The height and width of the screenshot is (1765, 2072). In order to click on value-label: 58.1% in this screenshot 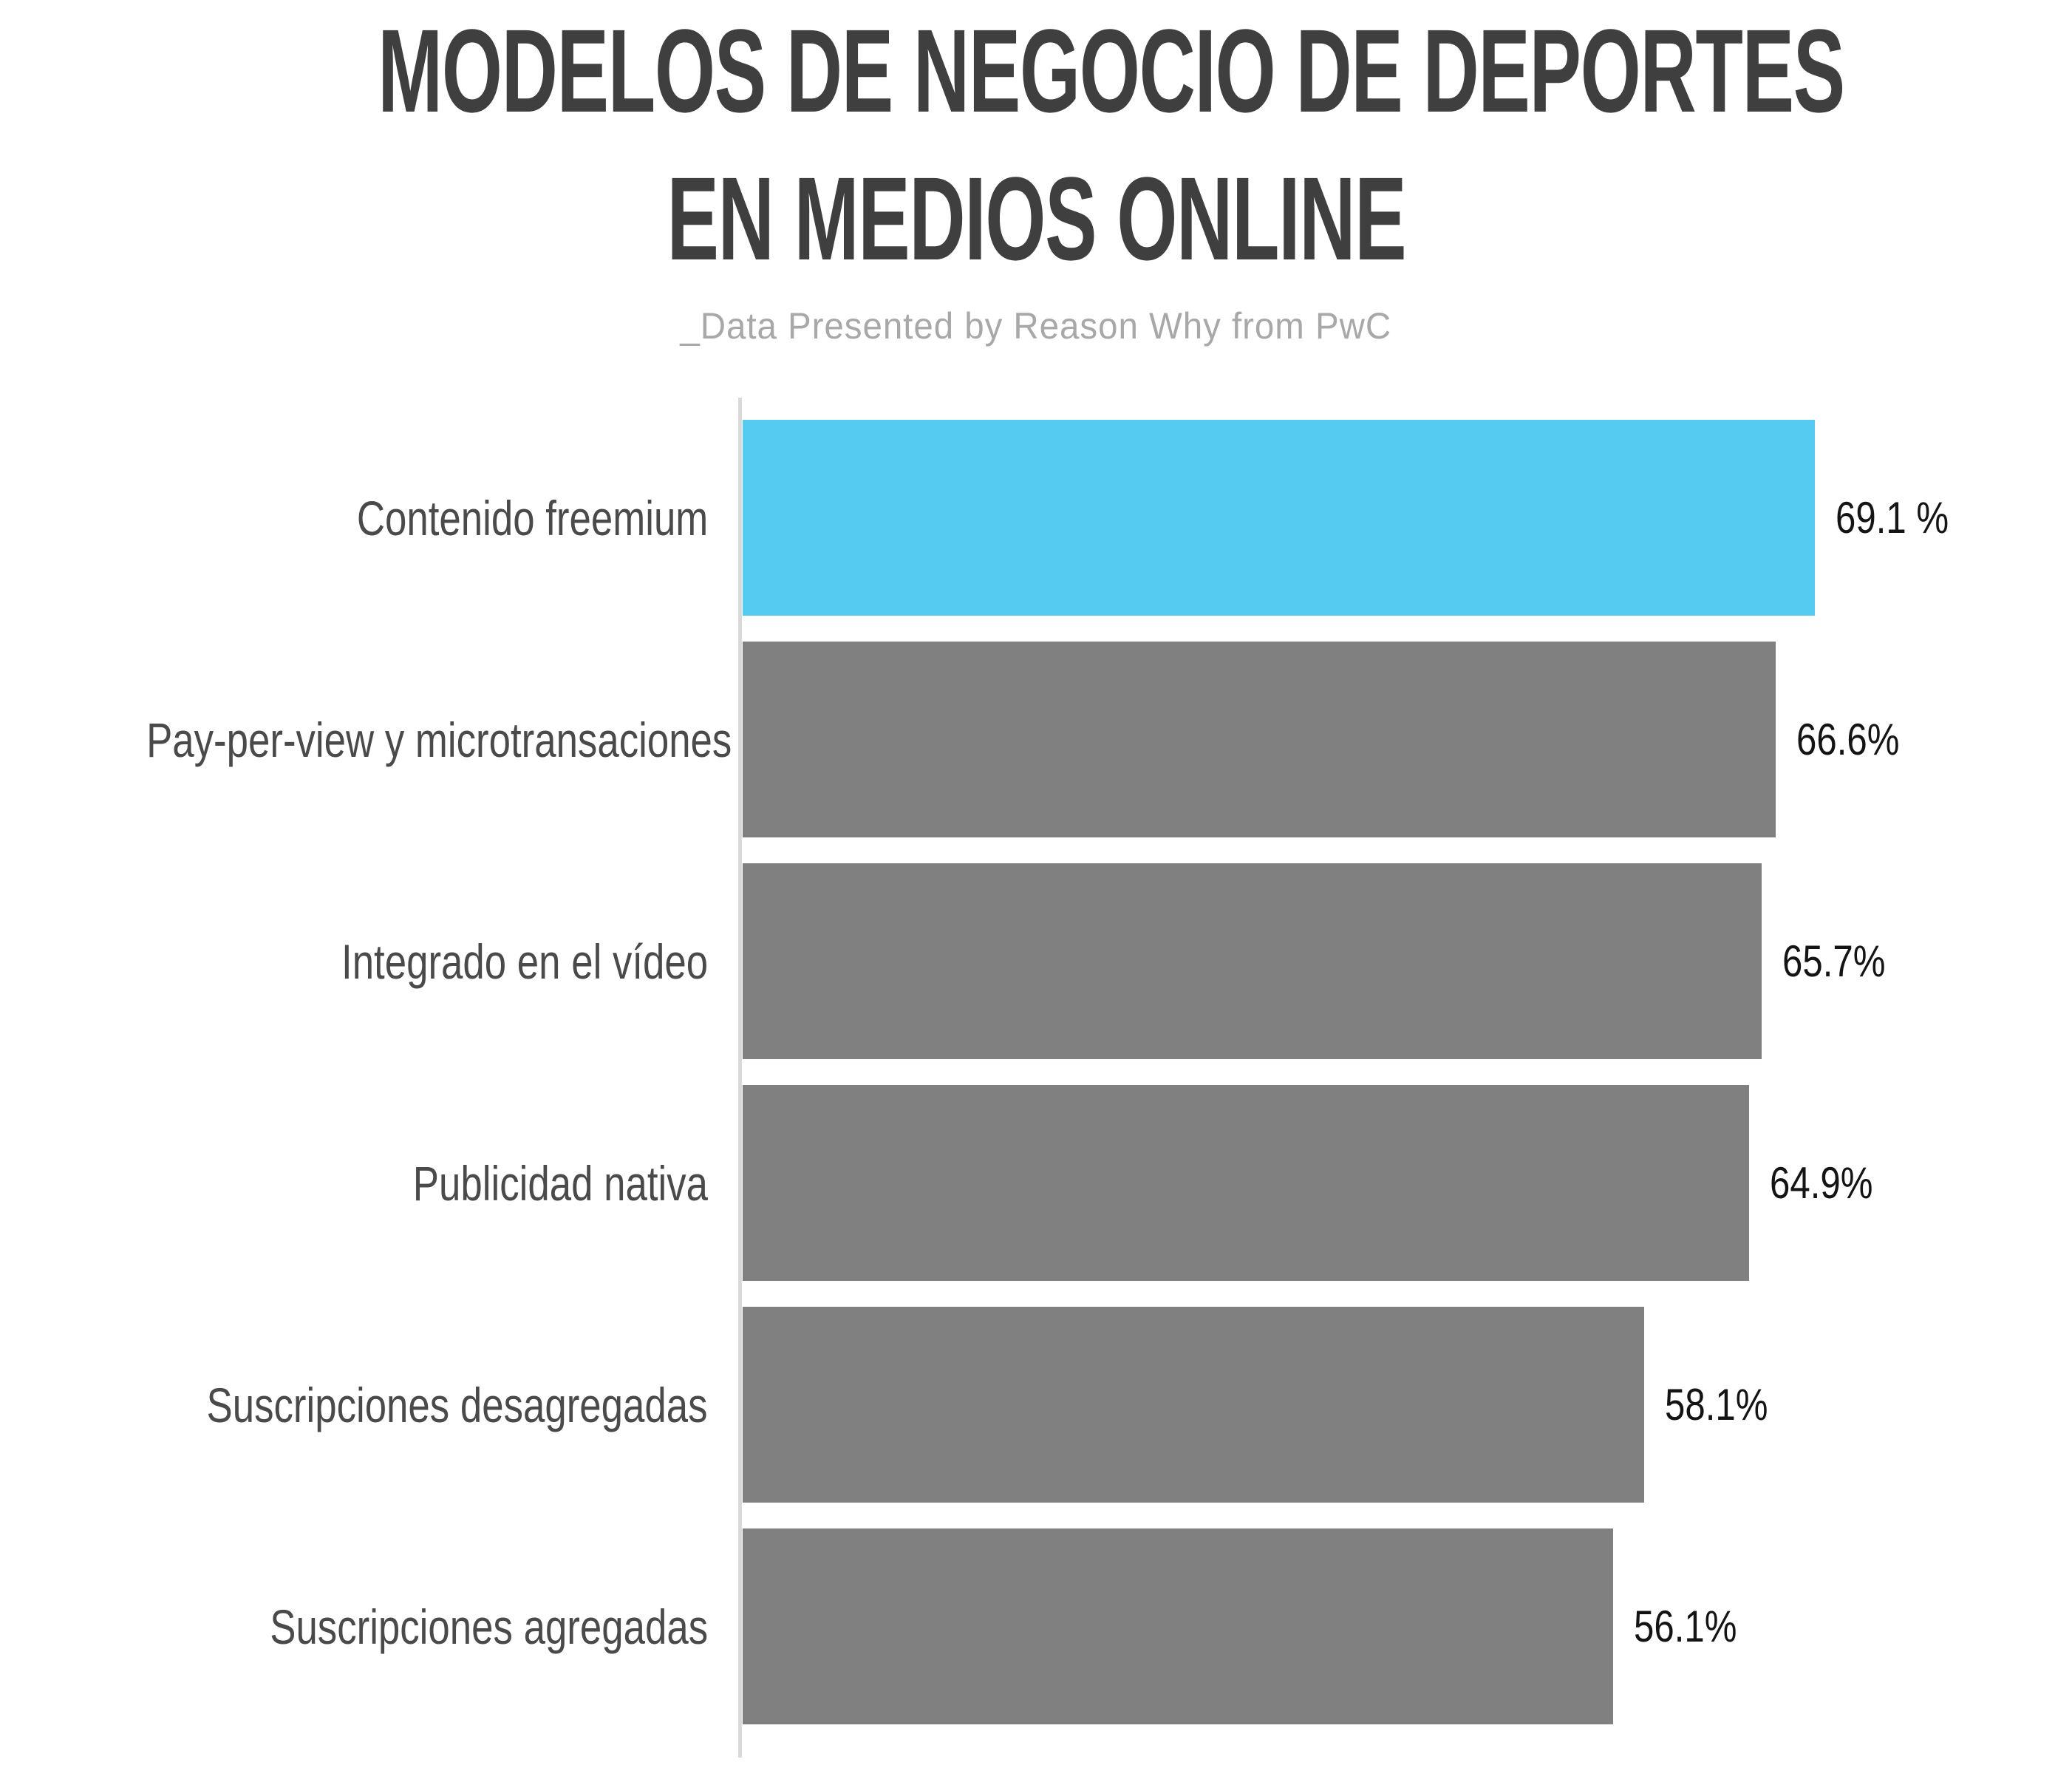, I will do `click(1716, 1405)`.